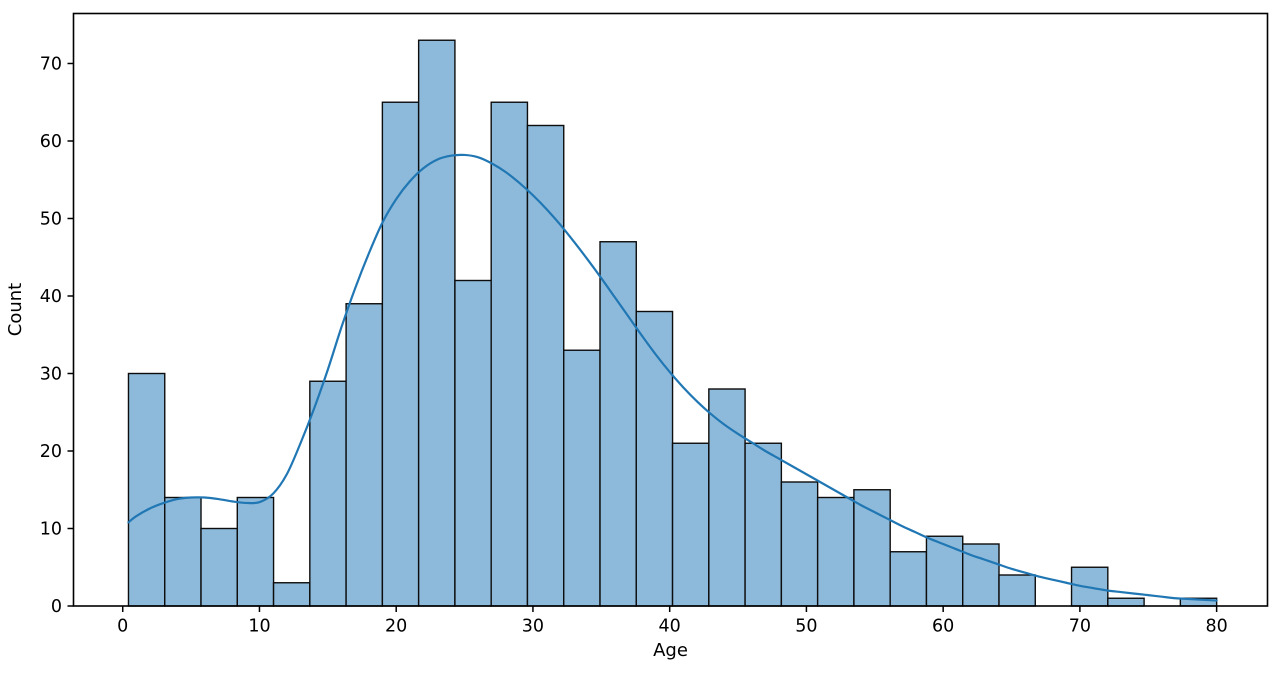 Image resolution: width=1280 pixels, height=673 pixels. What do you see at coordinates (122, 627) in the screenshot?
I see `x-tick-label: 0` at bounding box center [122, 627].